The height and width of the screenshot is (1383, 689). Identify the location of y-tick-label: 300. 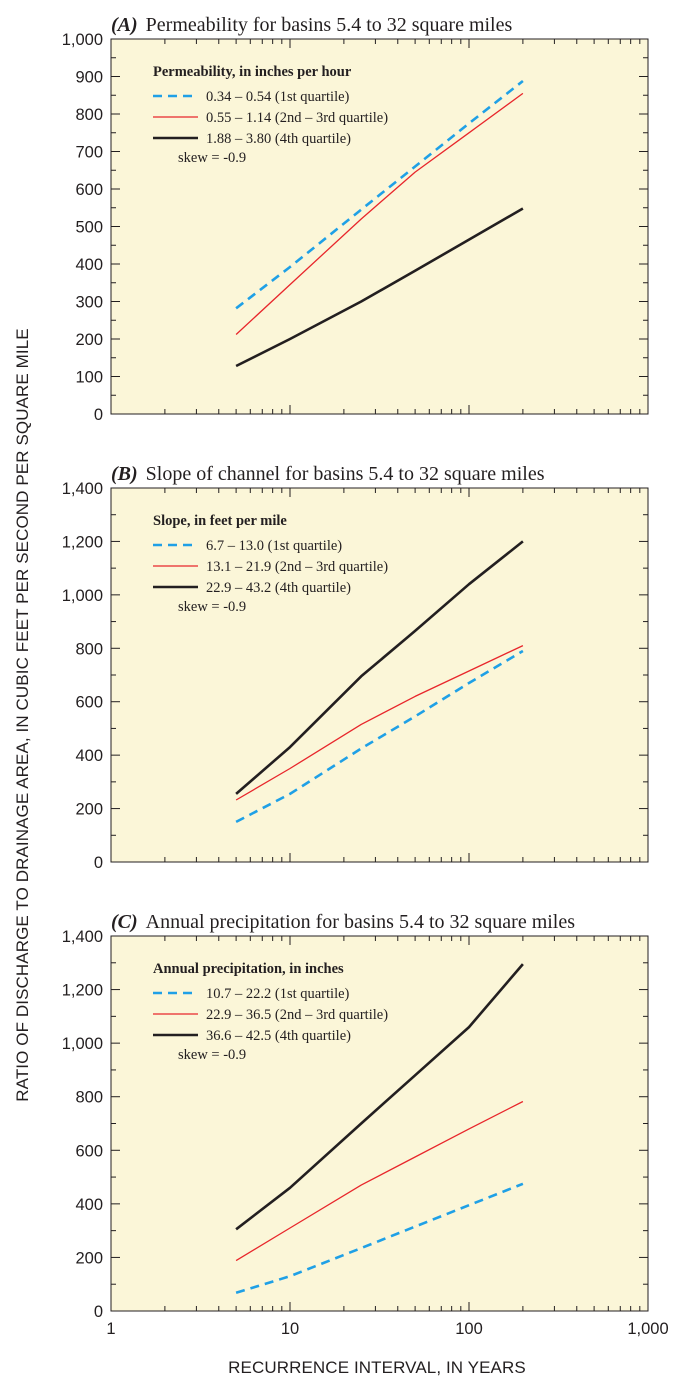
(89, 303).